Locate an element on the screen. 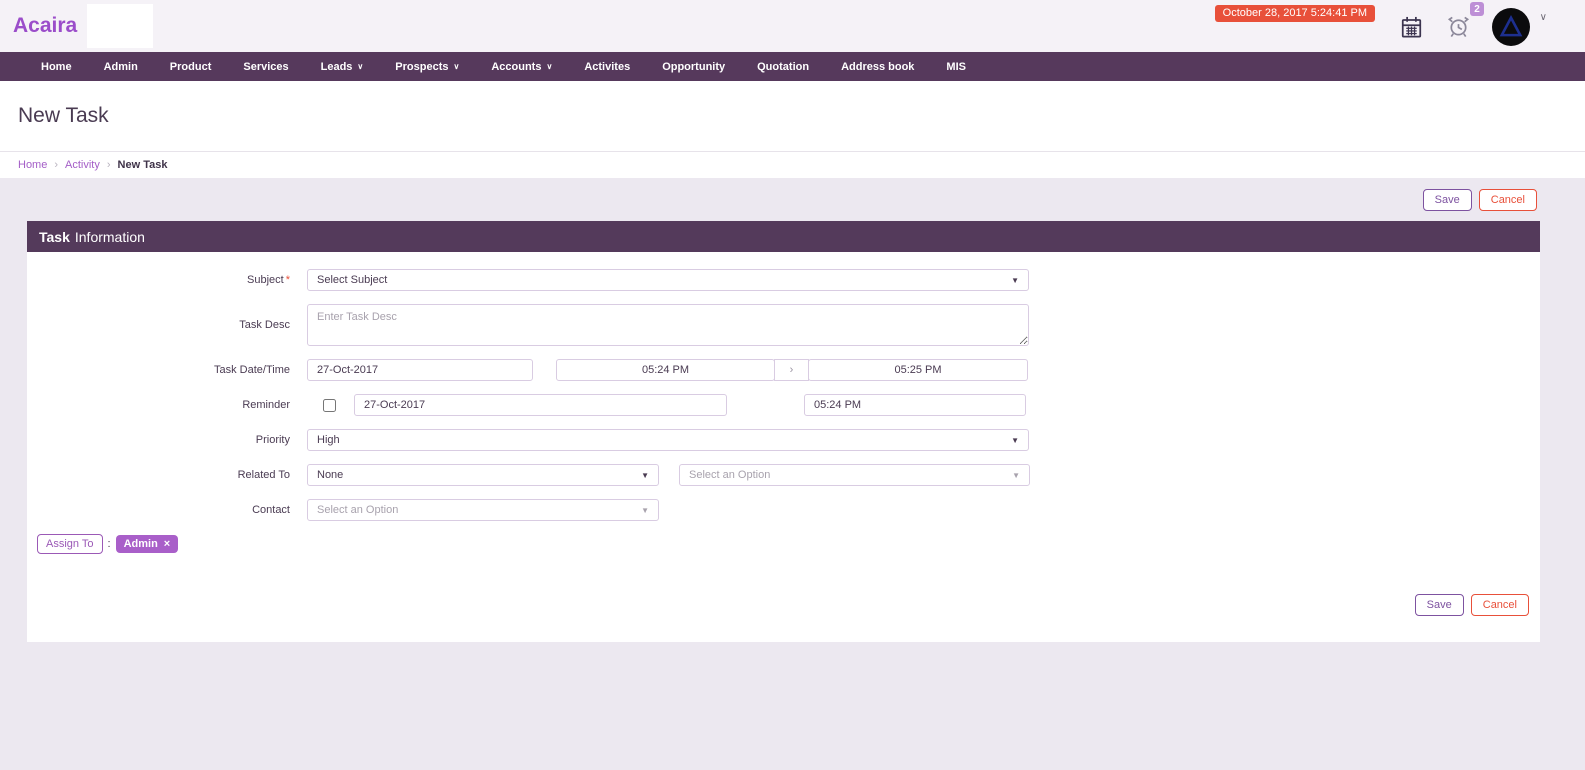 Image resolution: width=1585 pixels, height=770 pixels. task-date-input is located at coordinates (420, 370).